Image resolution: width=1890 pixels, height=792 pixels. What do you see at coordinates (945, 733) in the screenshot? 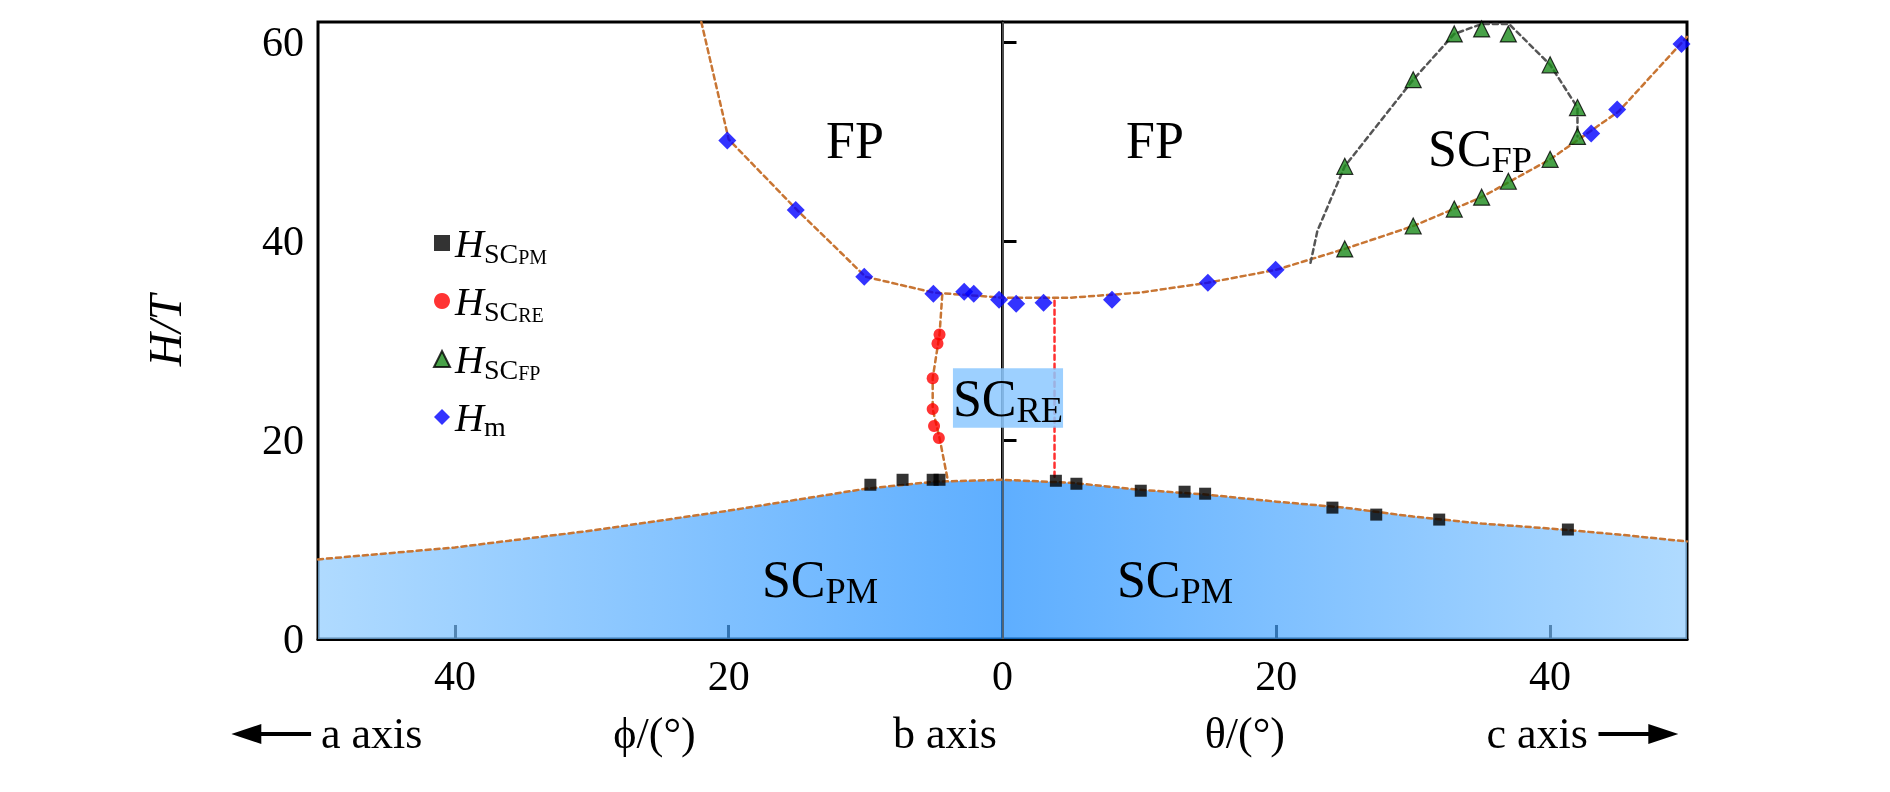
I see `text: b axis` at bounding box center [945, 733].